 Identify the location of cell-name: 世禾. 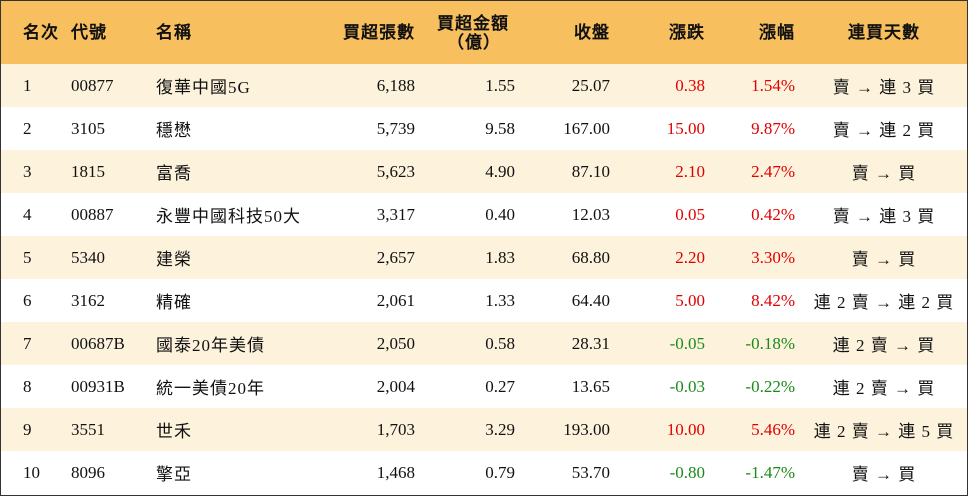
(174, 431).